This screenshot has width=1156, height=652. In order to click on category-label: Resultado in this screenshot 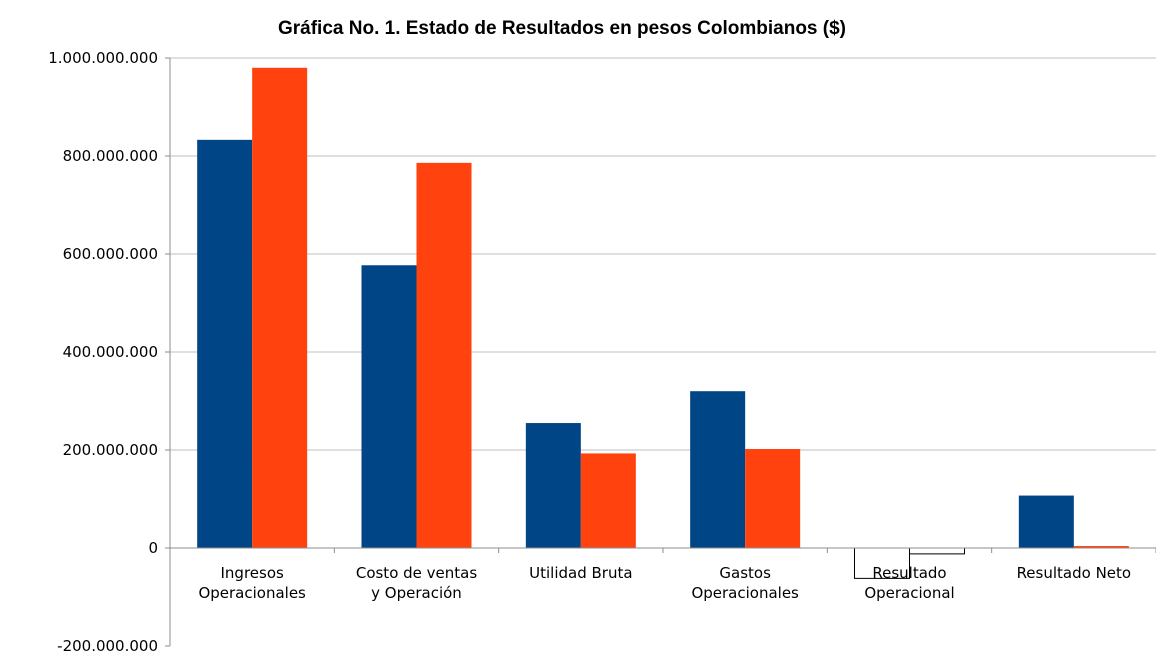, I will do `click(909, 573)`.